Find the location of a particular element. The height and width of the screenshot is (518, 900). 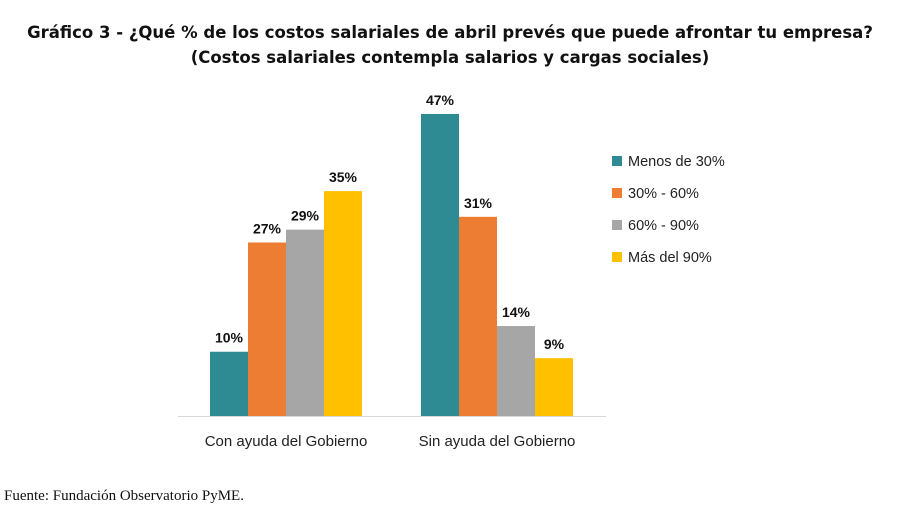

data-label: 27% is located at coordinates (267, 229).